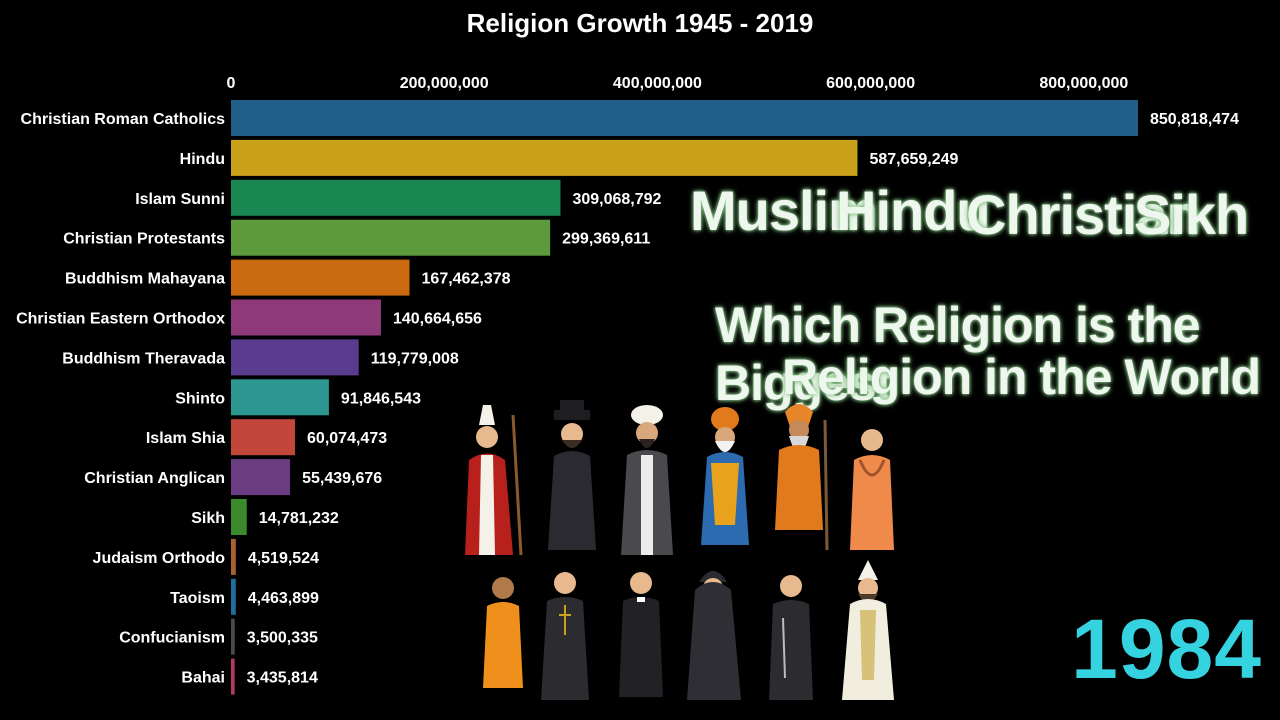  I want to click on category-label: Christian Anglican, so click(154, 478).